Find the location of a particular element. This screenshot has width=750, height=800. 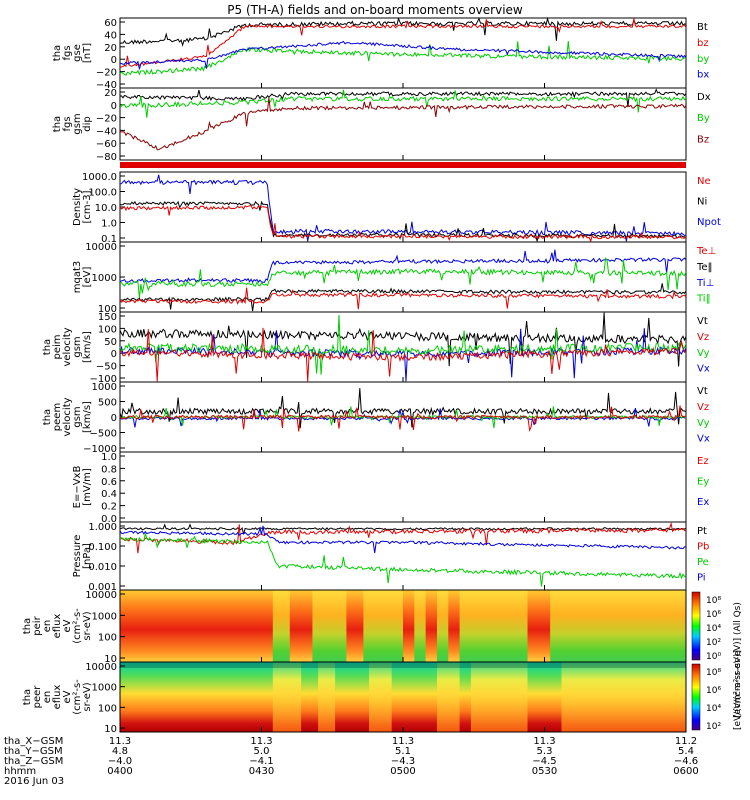

y-tick-label: 0.8 is located at coordinates (109, 469).